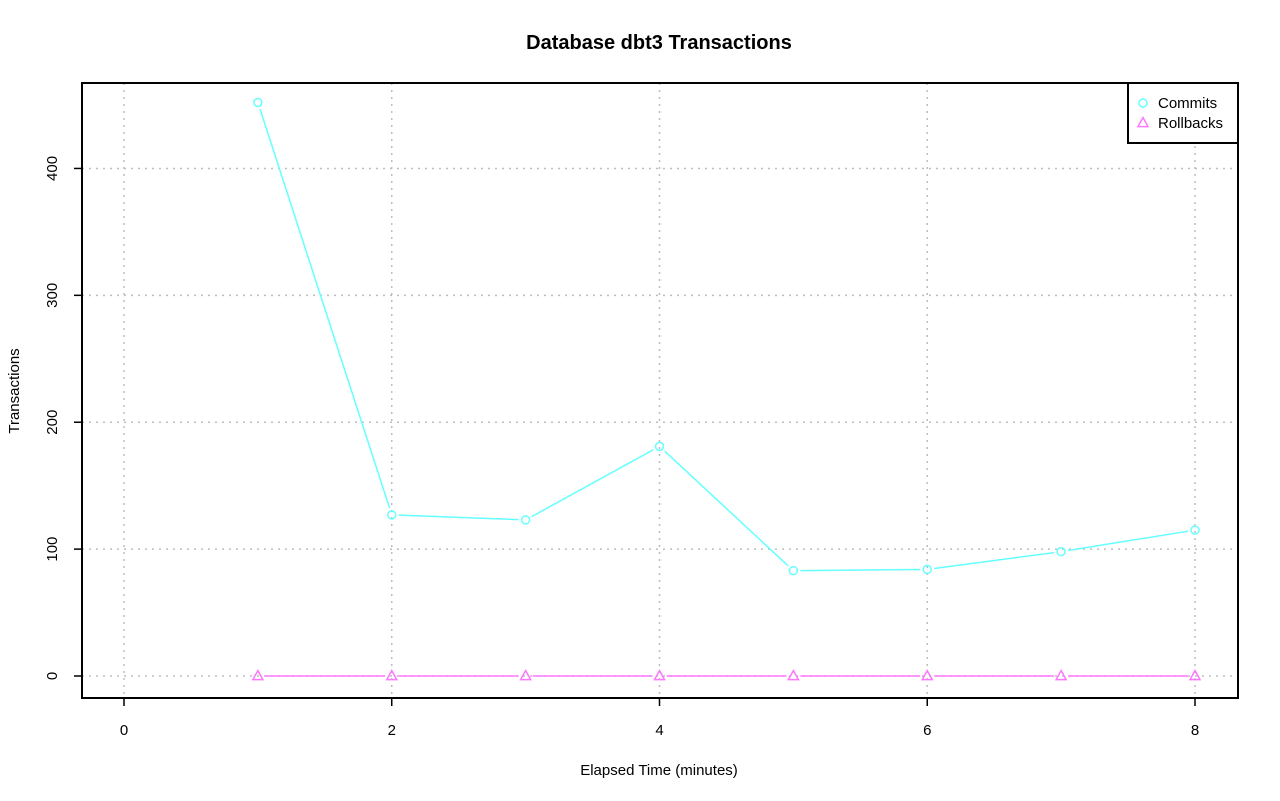  Describe the element at coordinates (52, 549) in the screenshot. I see `y-tick-label: 100` at that location.